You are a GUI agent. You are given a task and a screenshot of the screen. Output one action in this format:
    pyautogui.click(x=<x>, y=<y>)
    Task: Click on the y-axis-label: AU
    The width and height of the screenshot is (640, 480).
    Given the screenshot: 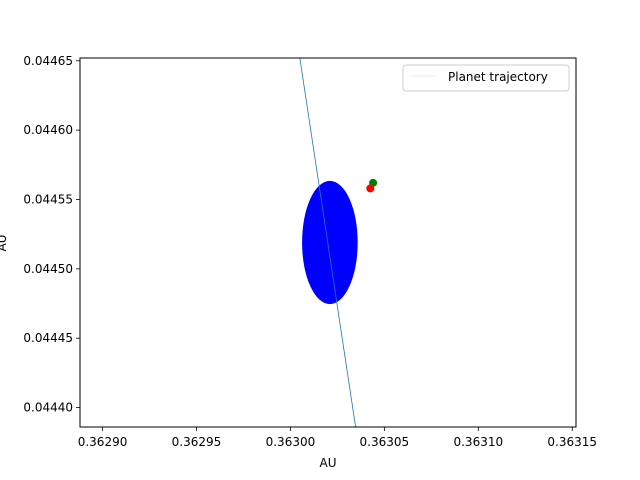 What is the action you would take?
    pyautogui.click(x=4, y=243)
    